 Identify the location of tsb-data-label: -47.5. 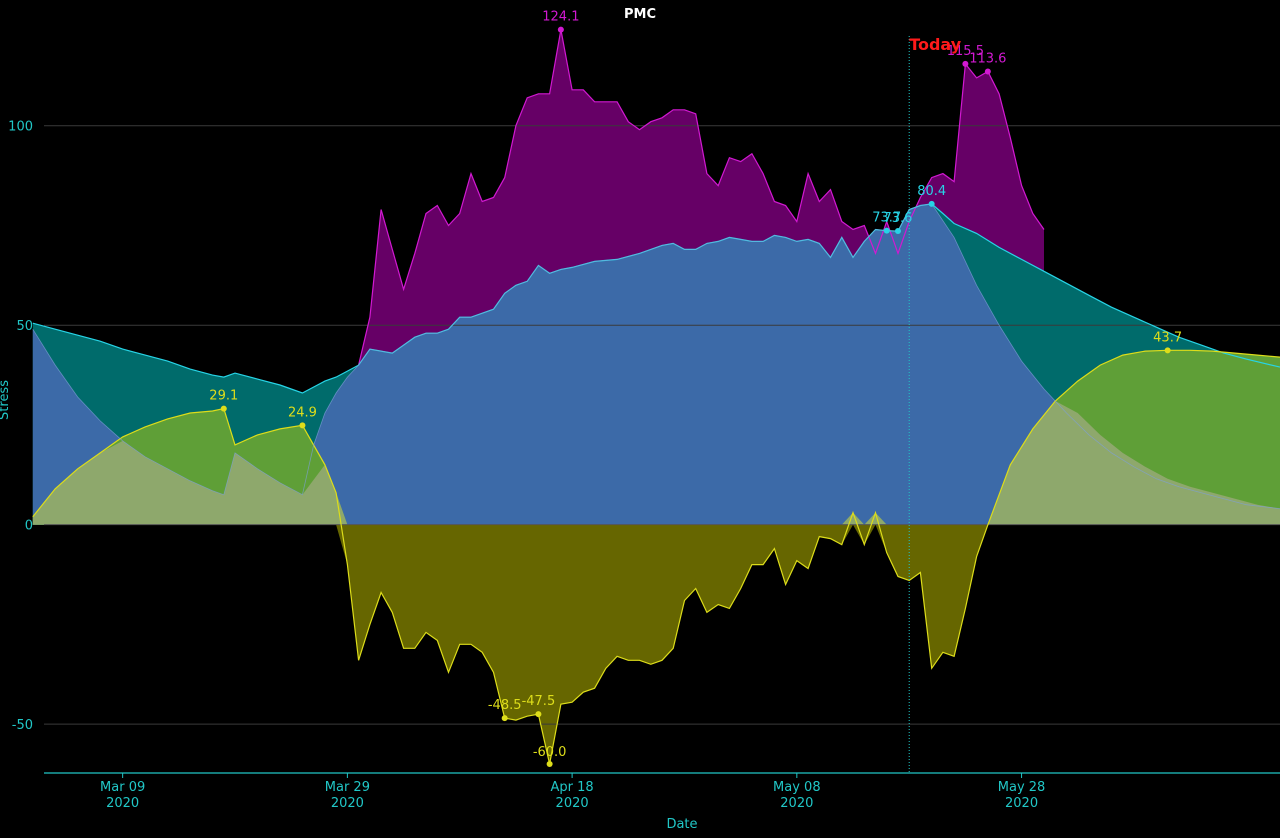
(539, 701).